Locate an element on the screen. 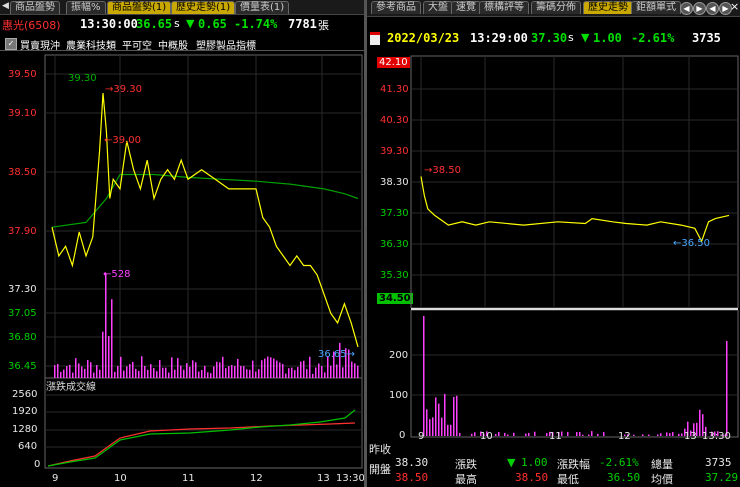  tab-amplitude: 振幅% is located at coordinates (86, 7).